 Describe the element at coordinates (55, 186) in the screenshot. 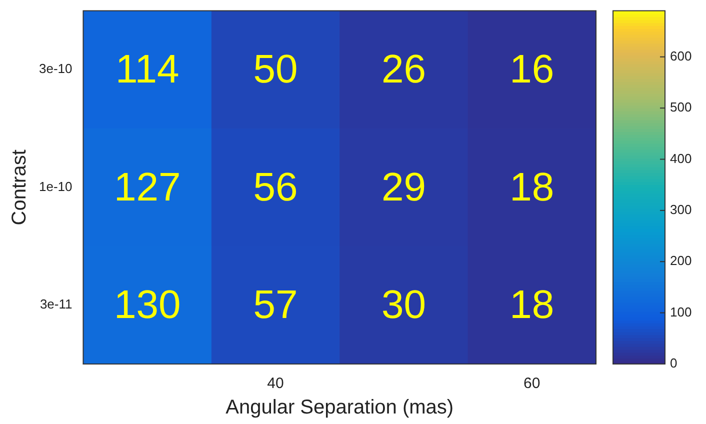

I see `y-tick-label: 1e-10` at that location.